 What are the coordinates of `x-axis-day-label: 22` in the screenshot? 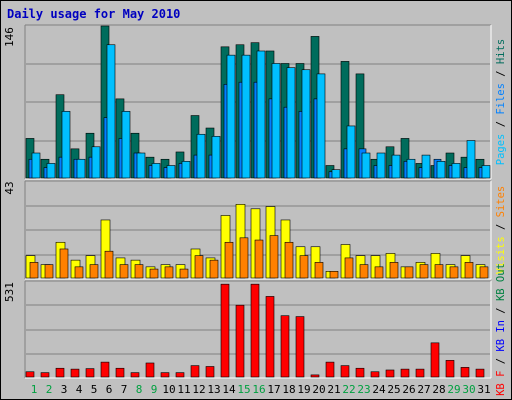 It's located at (348, 389).